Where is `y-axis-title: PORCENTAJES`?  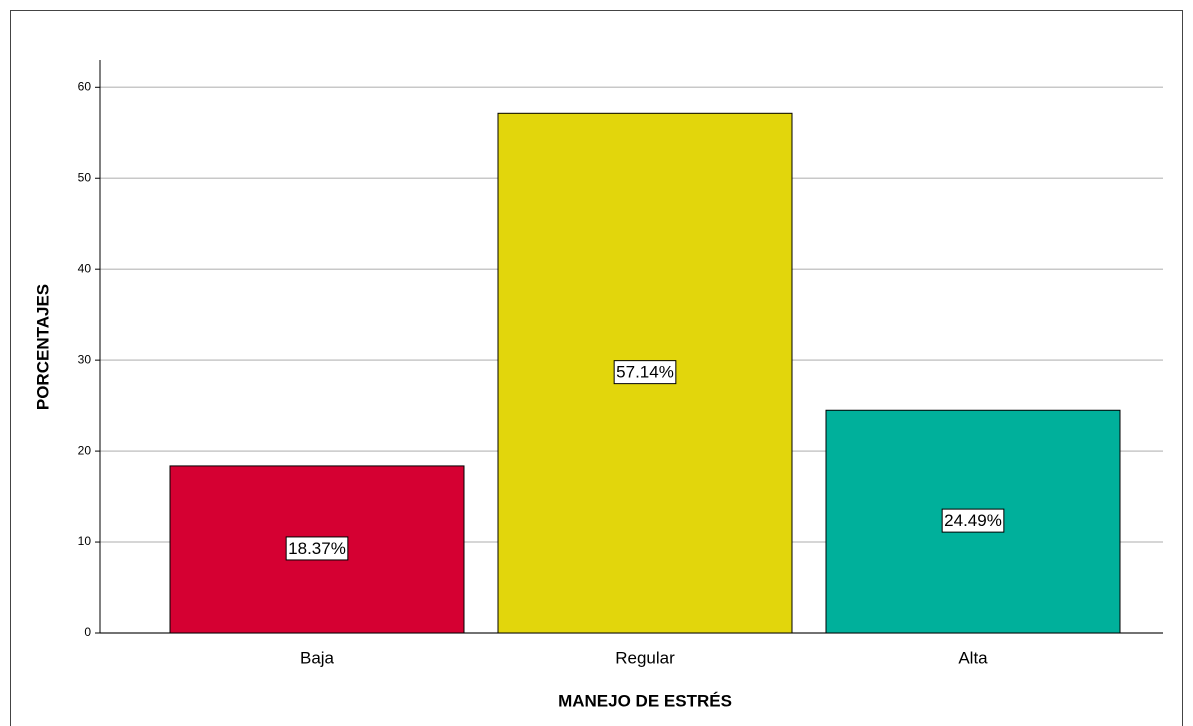 y-axis-title: PORCENTAJES is located at coordinates (42, 347).